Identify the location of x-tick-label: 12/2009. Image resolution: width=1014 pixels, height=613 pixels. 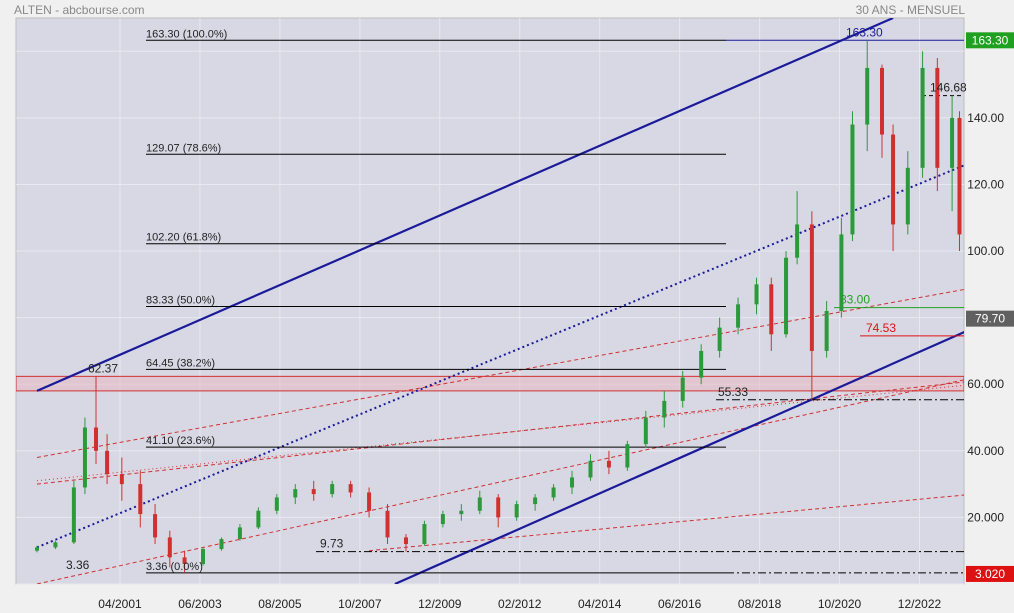
(440, 604).